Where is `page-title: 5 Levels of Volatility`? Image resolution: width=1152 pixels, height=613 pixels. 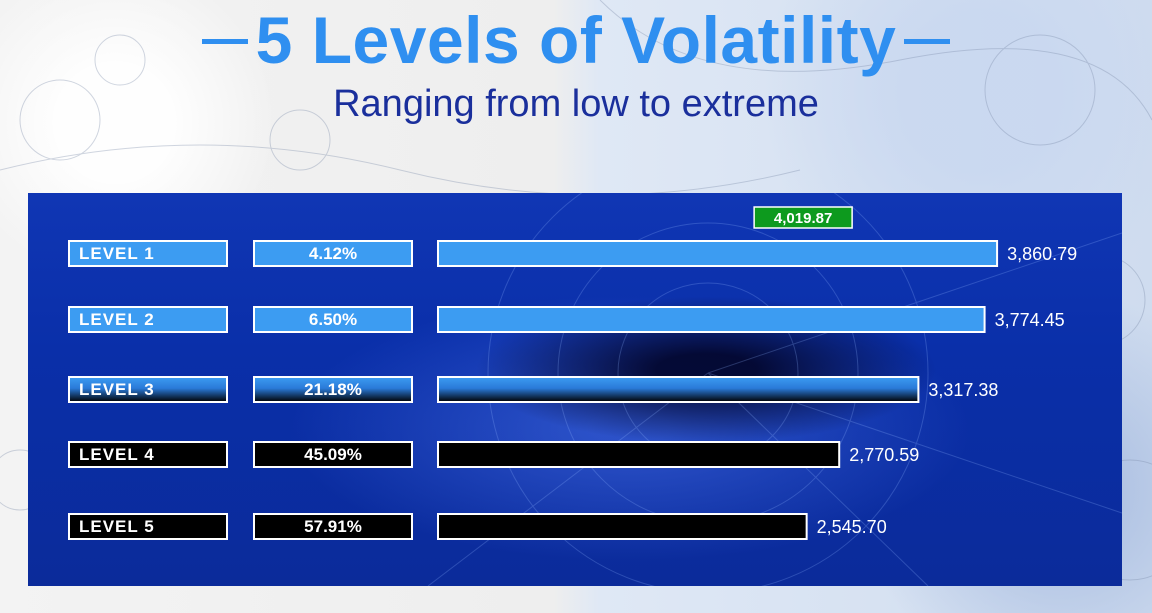 page-title: 5 Levels of Volatility is located at coordinates (576, 40).